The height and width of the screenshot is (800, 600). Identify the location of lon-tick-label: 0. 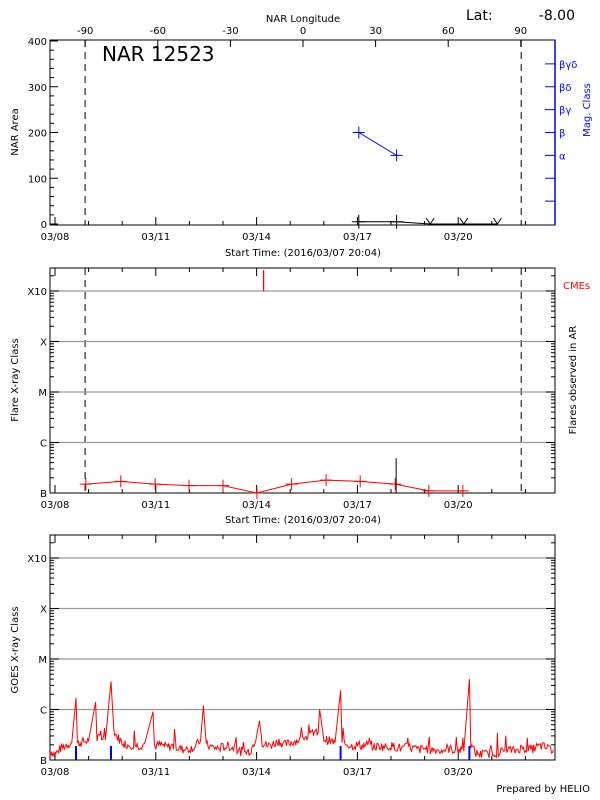
(303, 31).